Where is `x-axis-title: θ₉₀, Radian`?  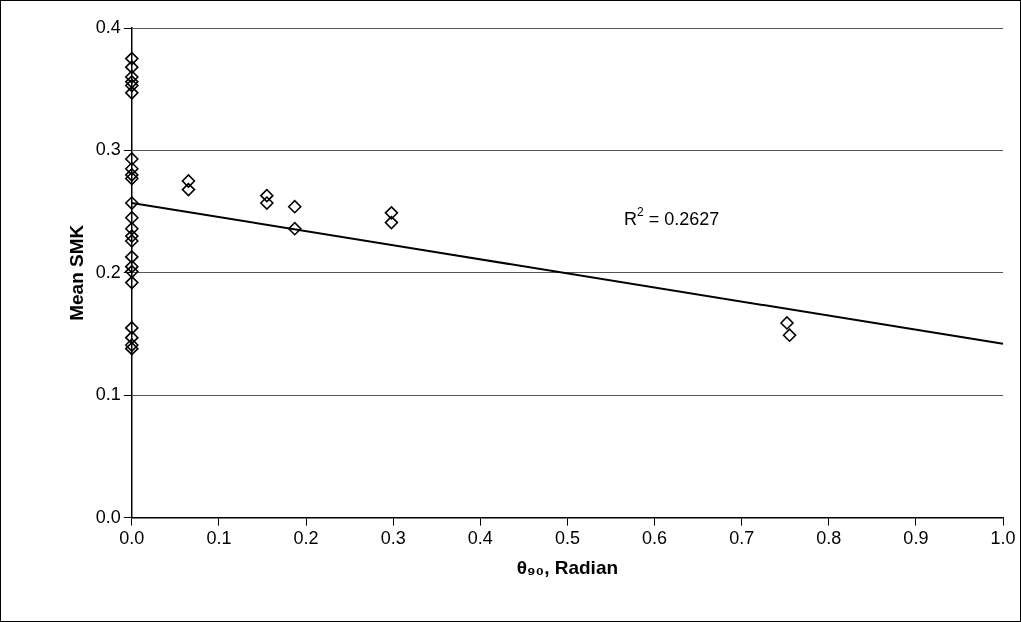 x-axis-title: θ₉₀, Radian is located at coordinates (567, 567).